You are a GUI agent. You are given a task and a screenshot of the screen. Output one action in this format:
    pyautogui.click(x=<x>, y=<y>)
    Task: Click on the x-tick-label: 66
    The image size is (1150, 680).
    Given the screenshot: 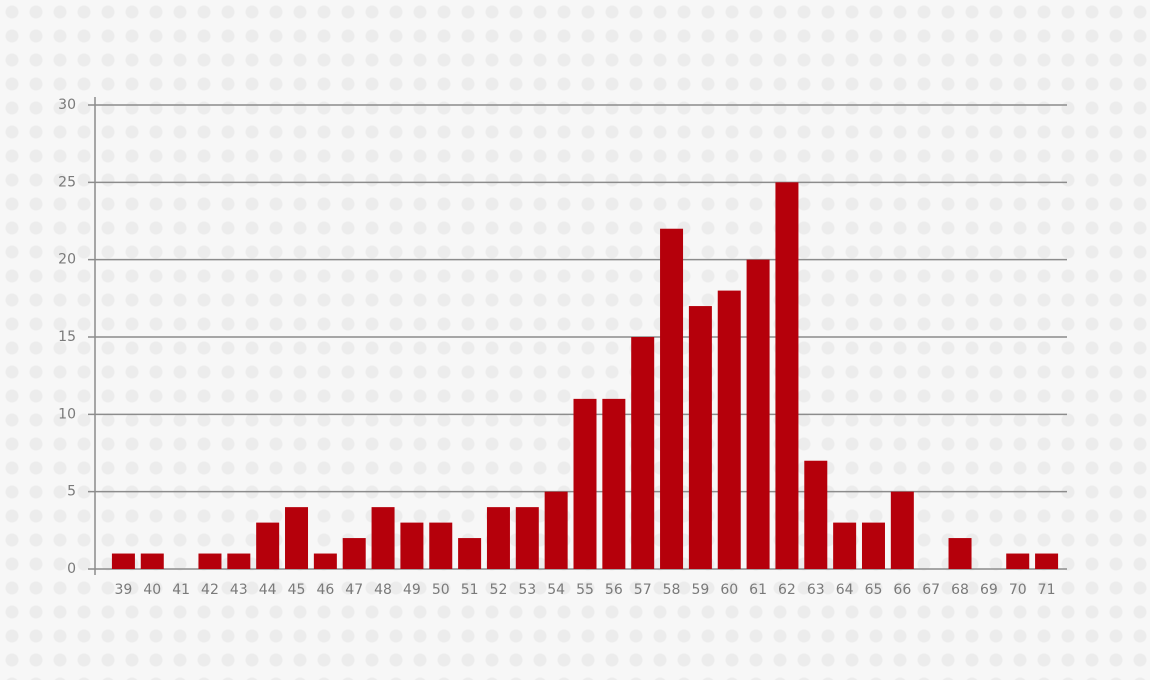 What is the action you would take?
    pyautogui.click(x=902, y=590)
    